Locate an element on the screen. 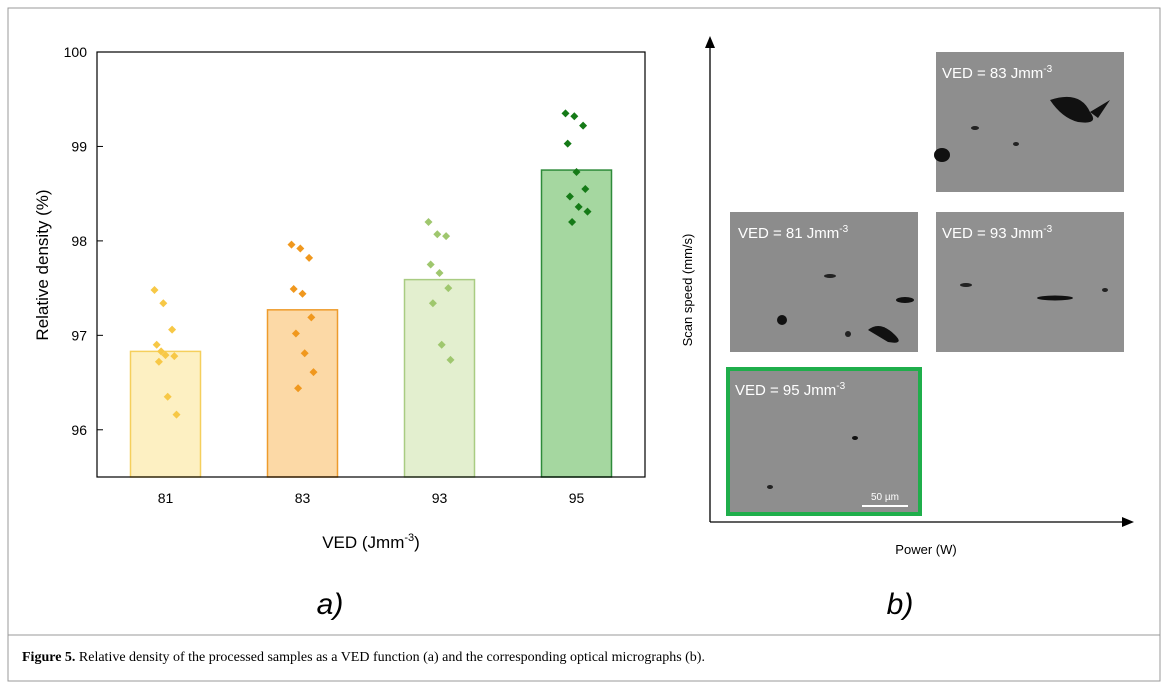  label-text: VED = 95 Jmm is located at coordinates (785, 390).